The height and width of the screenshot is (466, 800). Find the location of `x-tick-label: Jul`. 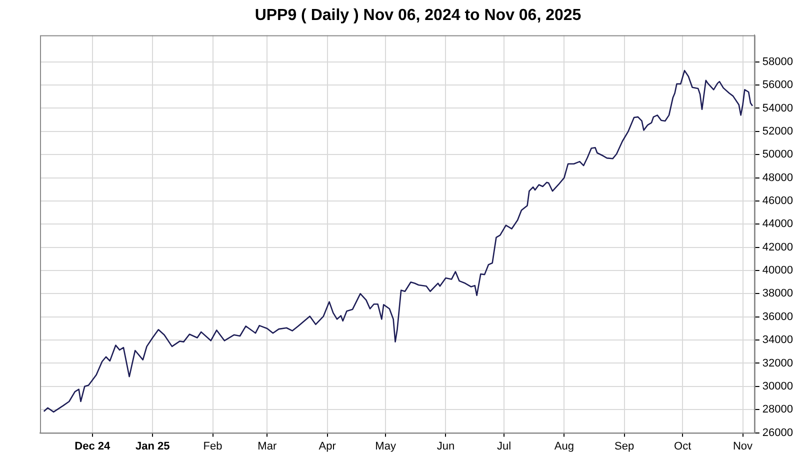

x-tick-label: Jul is located at coordinates (504, 446).